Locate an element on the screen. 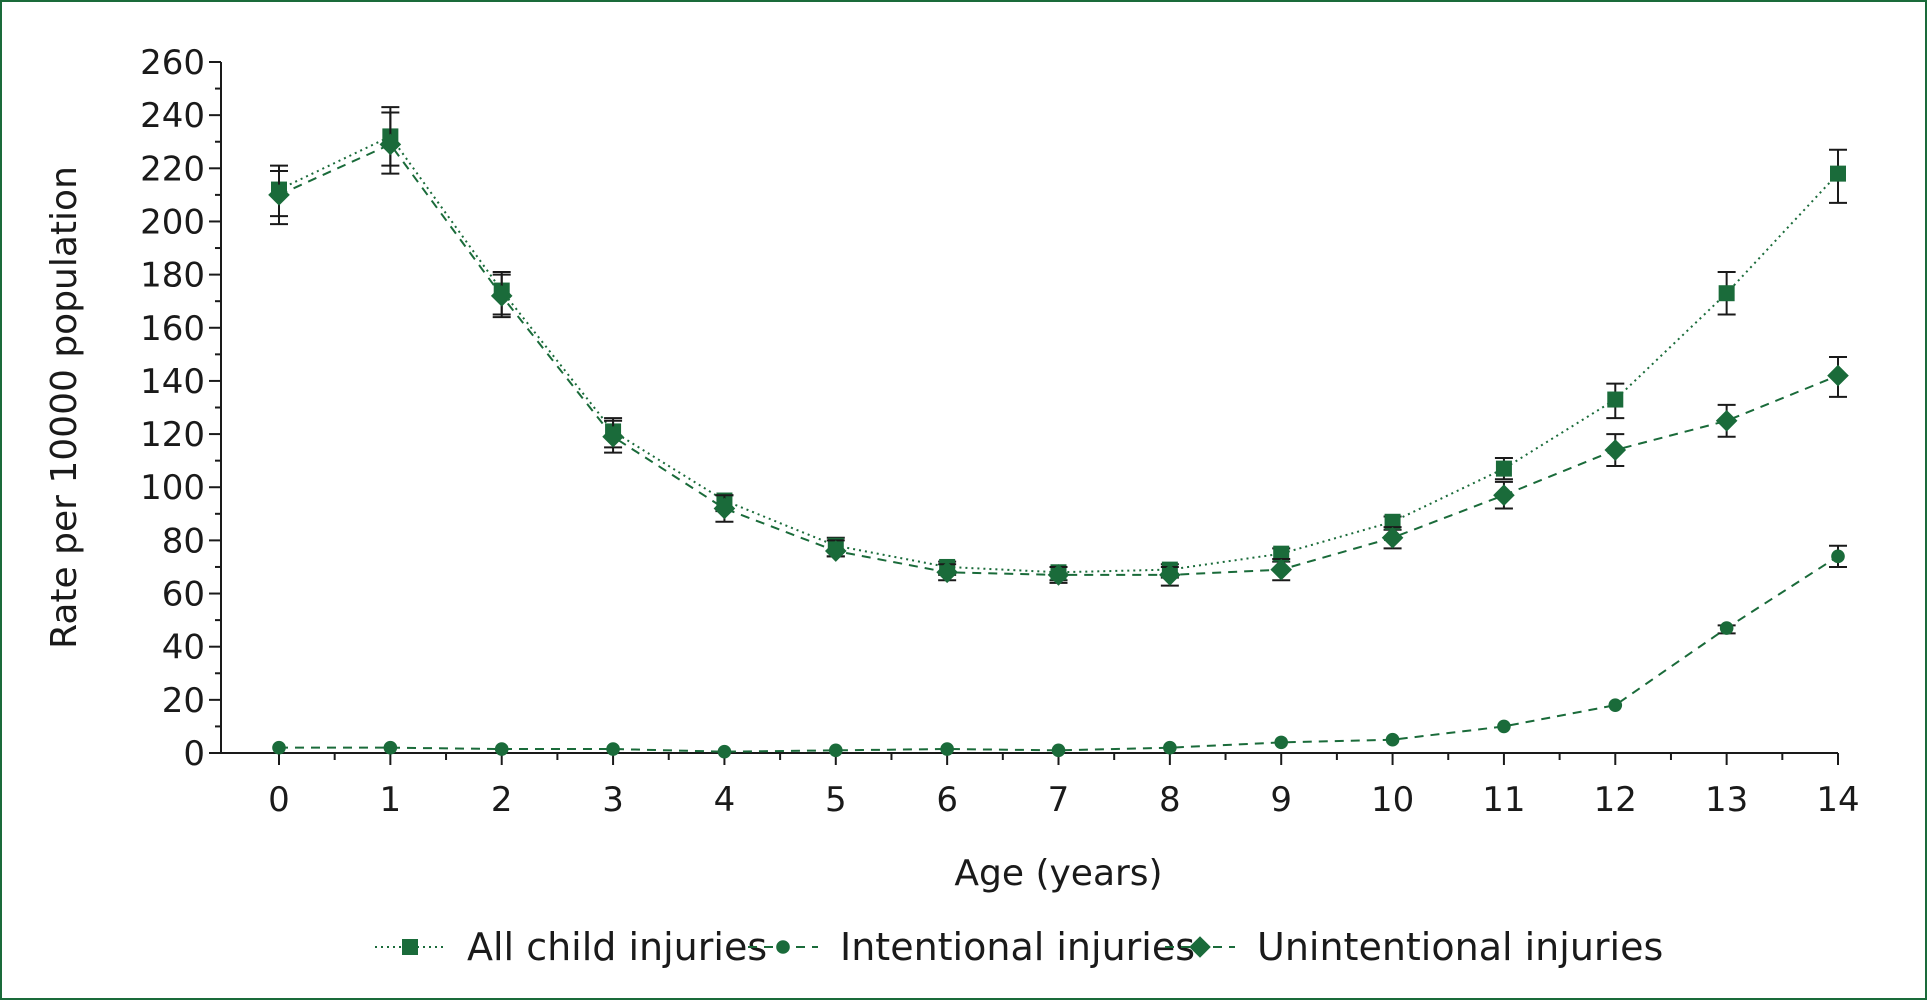 The image size is (1927, 1000). y-tick-label: 40 is located at coordinates (183, 648).